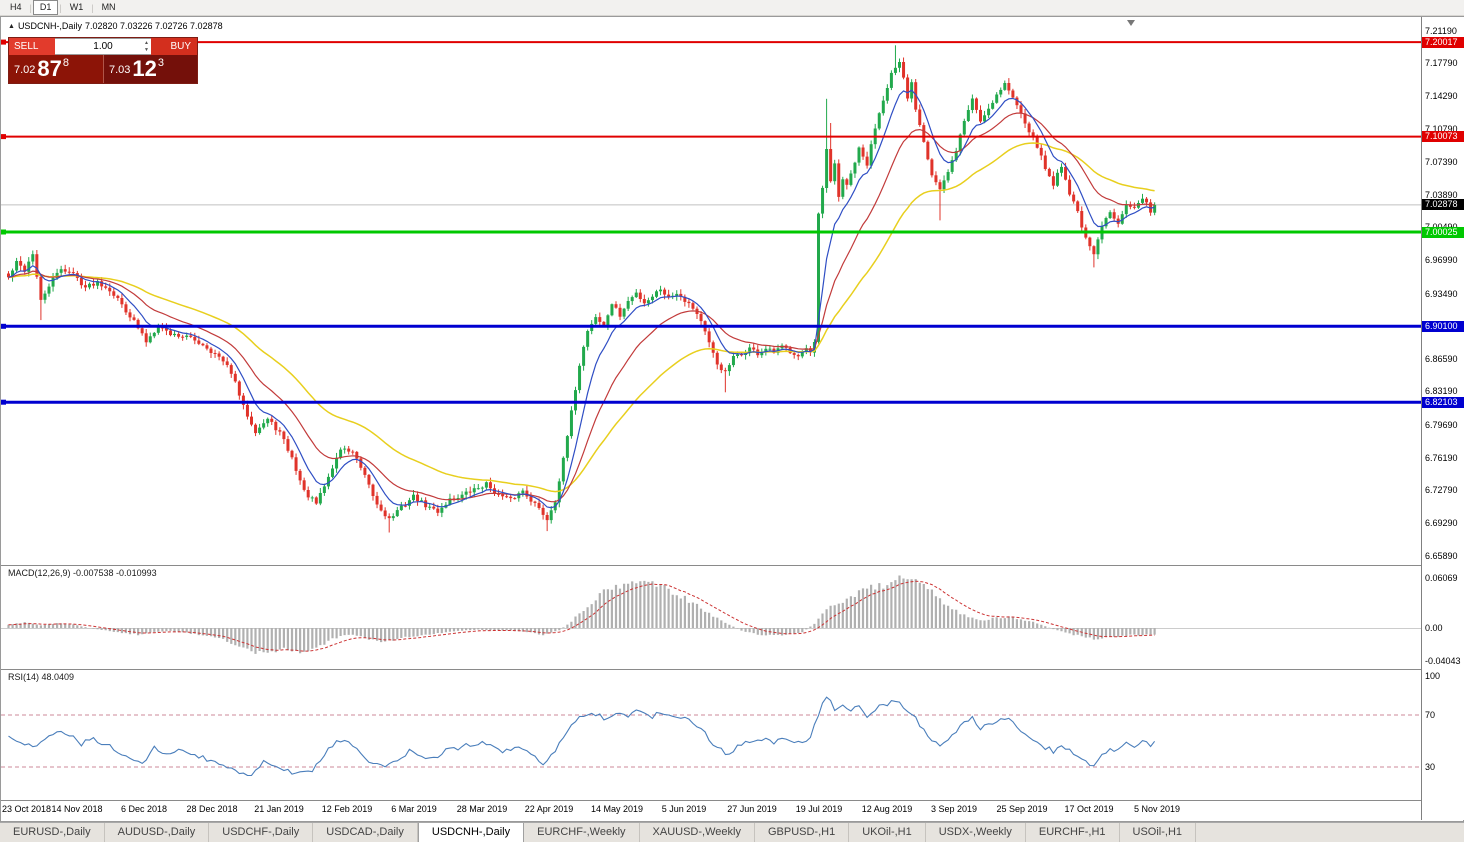  What do you see at coordinates (32, 46) in the screenshot?
I see `sell-button: SELL` at bounding box center [32, 46].